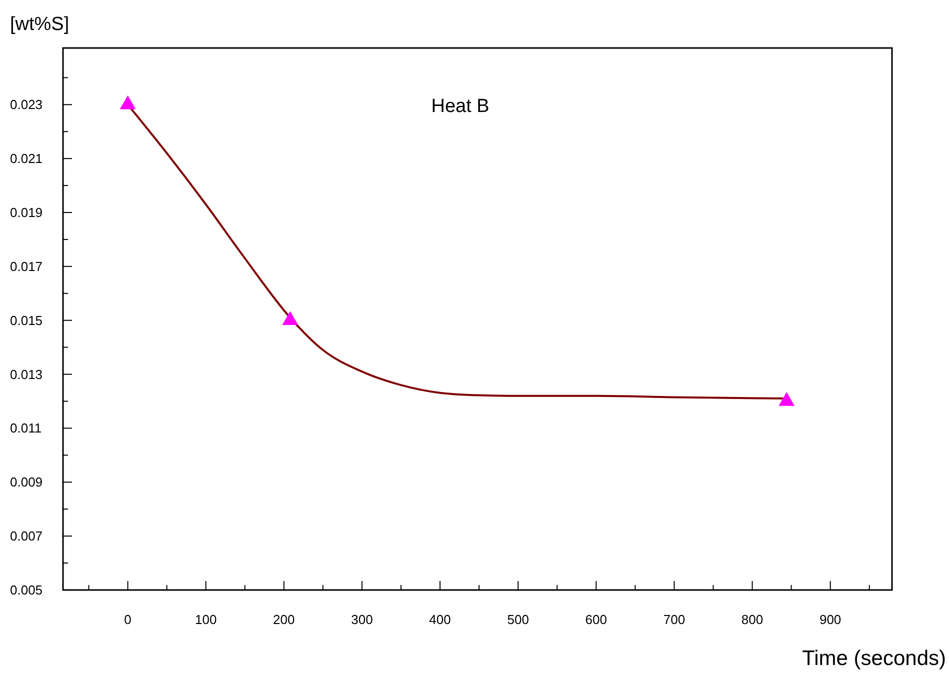 The height and width of the screenshot is (677, 949). I want to click on y-tick-label: 0.019, so click(26, 212).